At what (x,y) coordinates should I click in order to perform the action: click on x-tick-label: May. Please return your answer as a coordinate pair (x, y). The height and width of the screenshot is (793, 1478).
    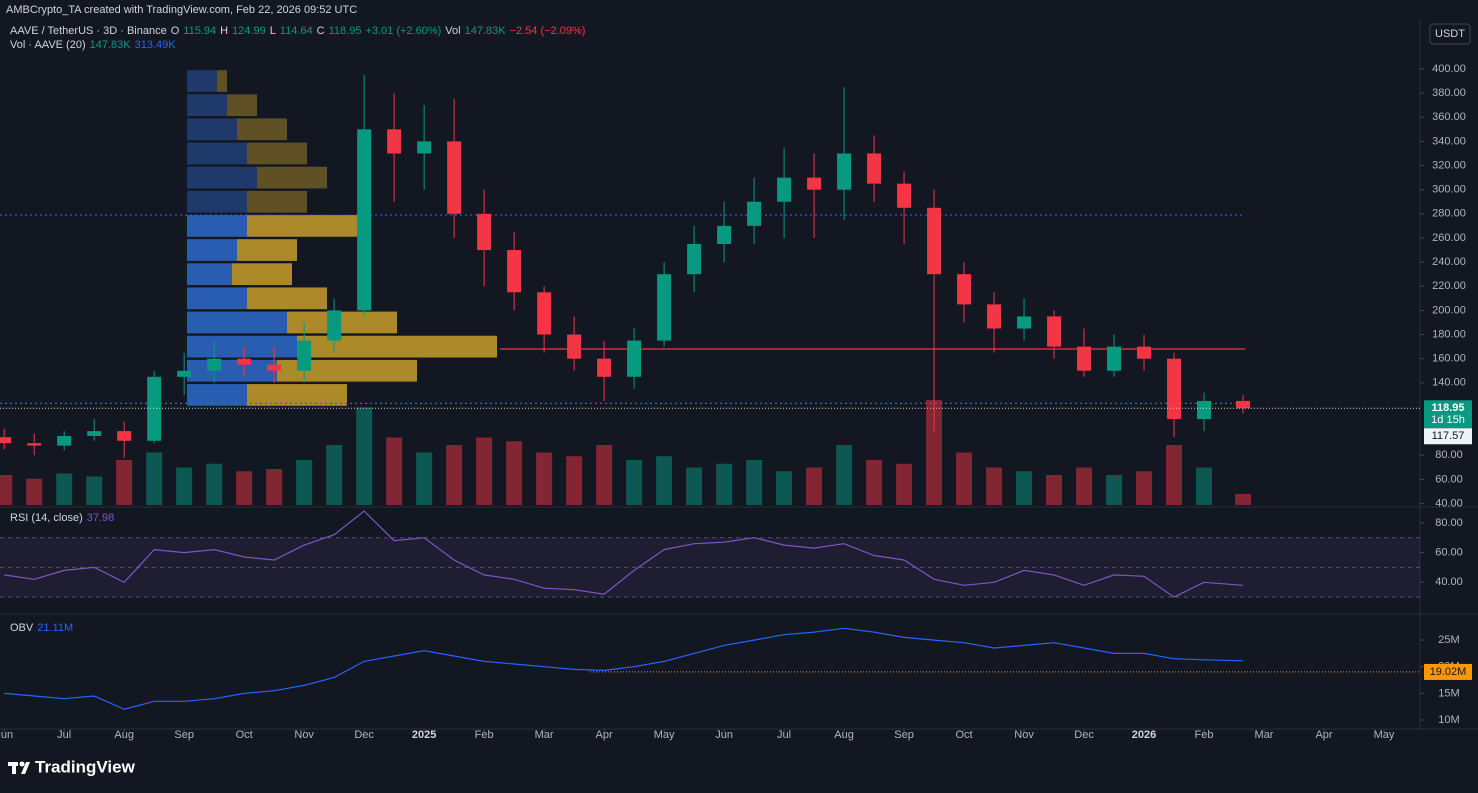
    Looking at the image, I should click on (1384, 735).